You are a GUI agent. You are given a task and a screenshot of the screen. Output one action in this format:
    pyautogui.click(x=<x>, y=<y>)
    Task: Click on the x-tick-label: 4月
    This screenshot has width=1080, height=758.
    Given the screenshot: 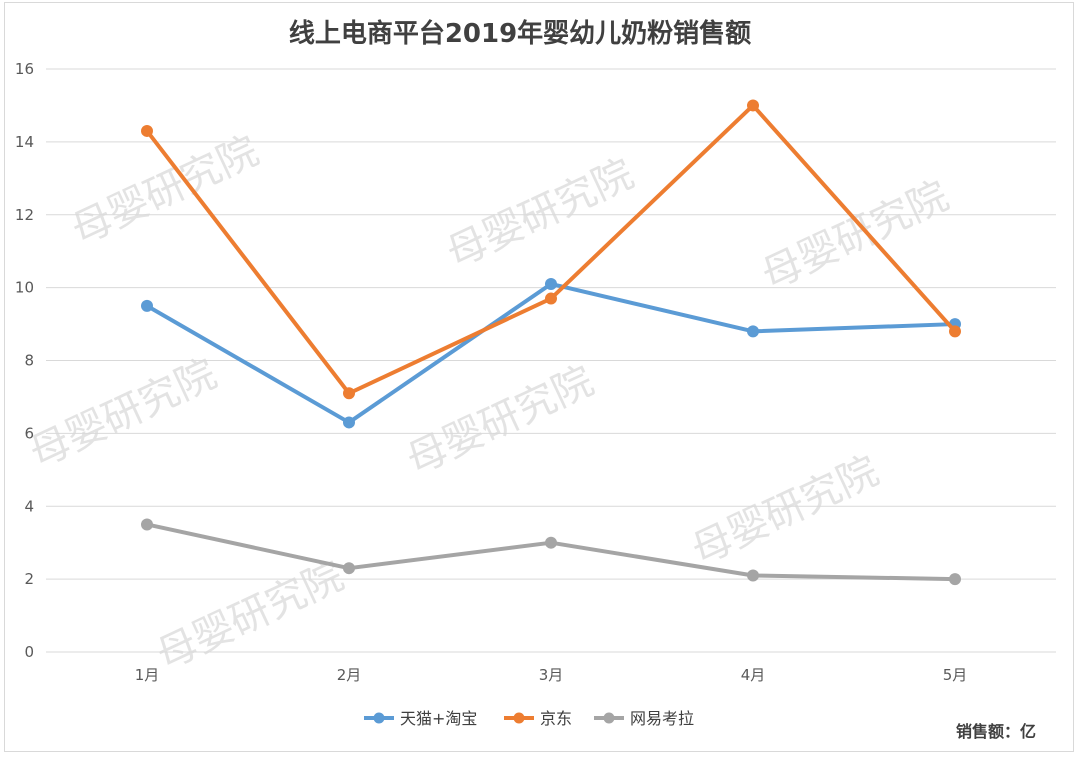 What is the action you would take?
    pyautogui.click(x=753, y=675)
    